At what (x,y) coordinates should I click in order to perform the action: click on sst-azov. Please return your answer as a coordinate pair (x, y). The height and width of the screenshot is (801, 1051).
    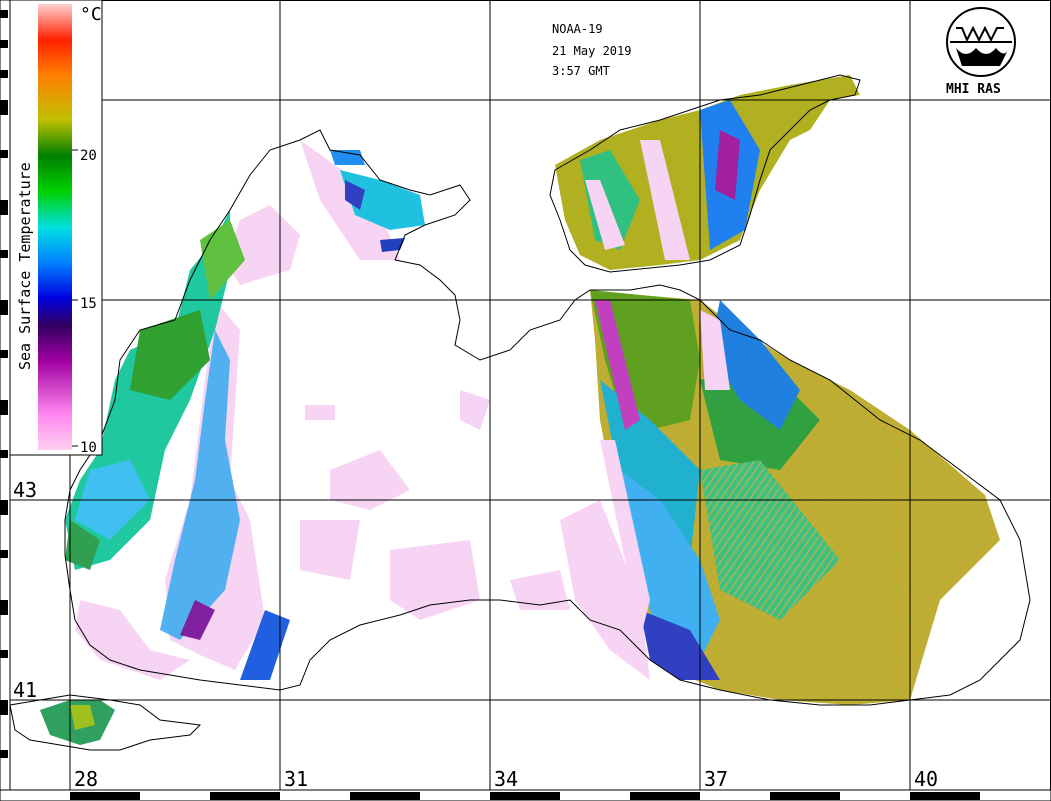
    Looking at the image, I should click on (707, 172).